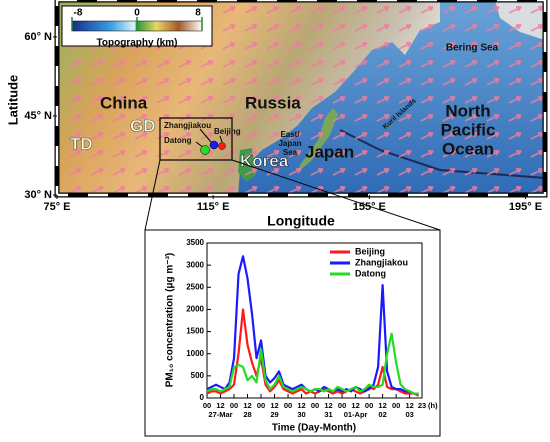 This screenshot has height=442, width=550. What do you see at coordinates (81, 143) in the screenshot?
I see `map-label: TD` at bounding box center [81, 143].